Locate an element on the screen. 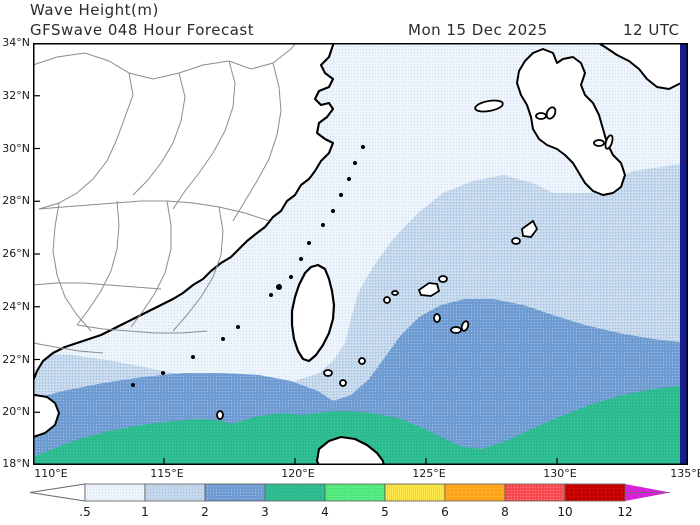 This screenshot has width=700, height=525. x-tick-135e: 135°E is located at coordinates (685, 473).